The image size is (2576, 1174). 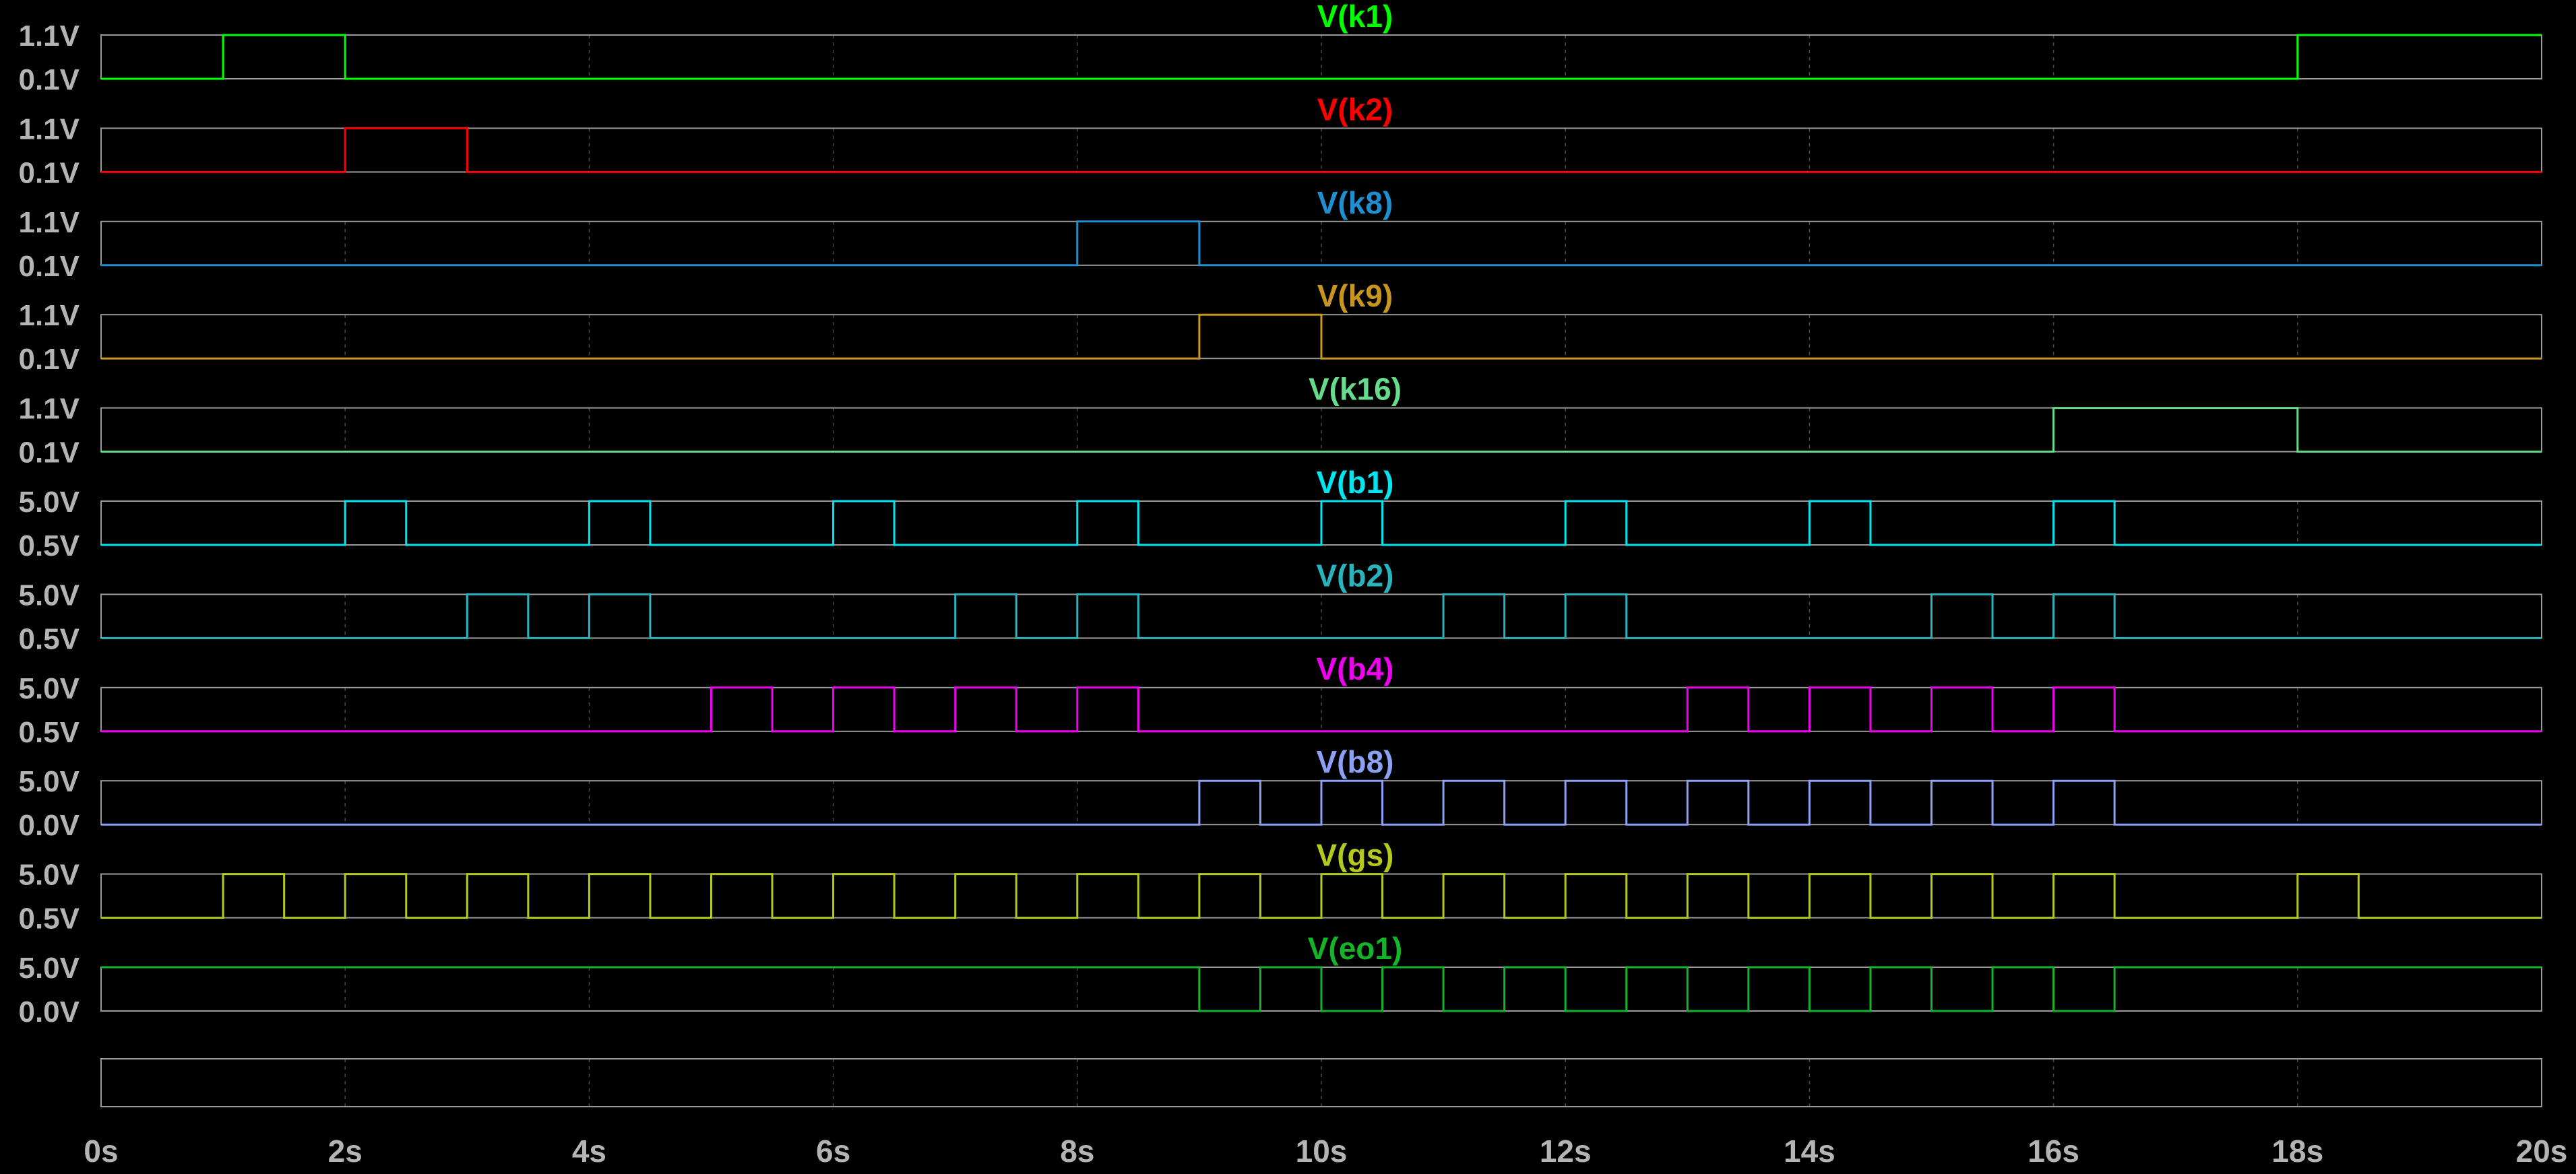 What do you see at coordinates (1322, 1151) in the screenshot?
I see `xtick-label: 10s` at bounding box center [1322, 1151].